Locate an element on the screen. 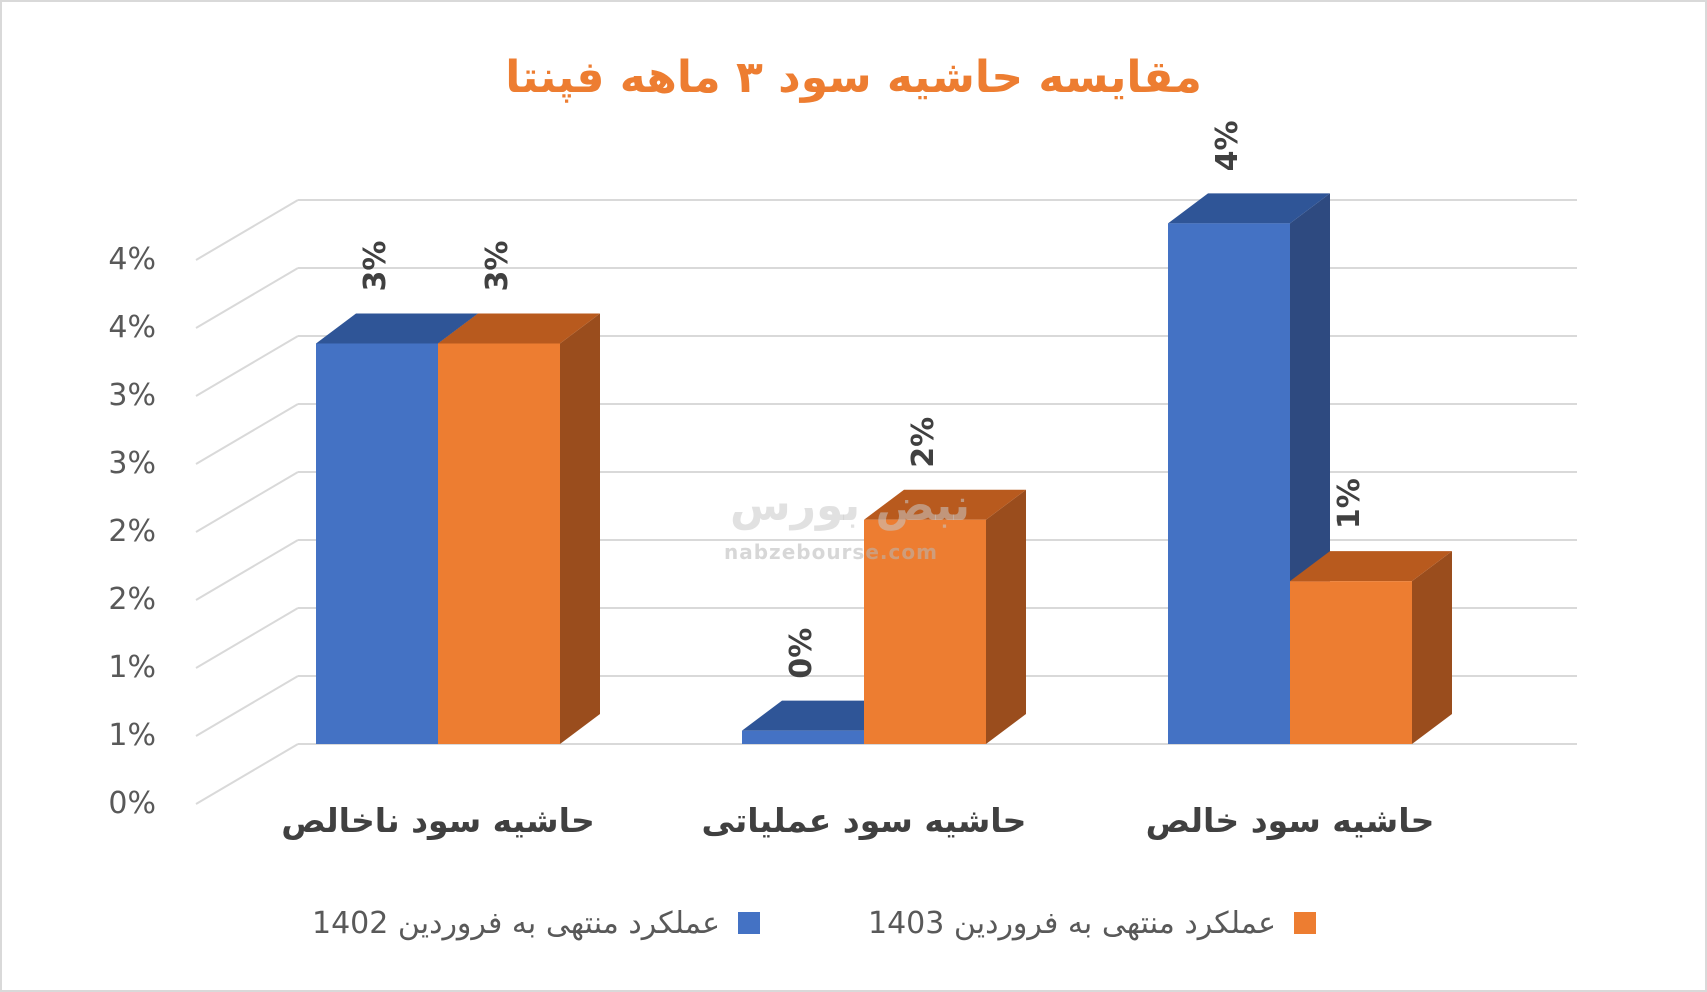 The image size is (1707, 992). chart-title: مقایسه حاشیه سود ۳ ماهه فپنتا is located at coordinates (853, 77).